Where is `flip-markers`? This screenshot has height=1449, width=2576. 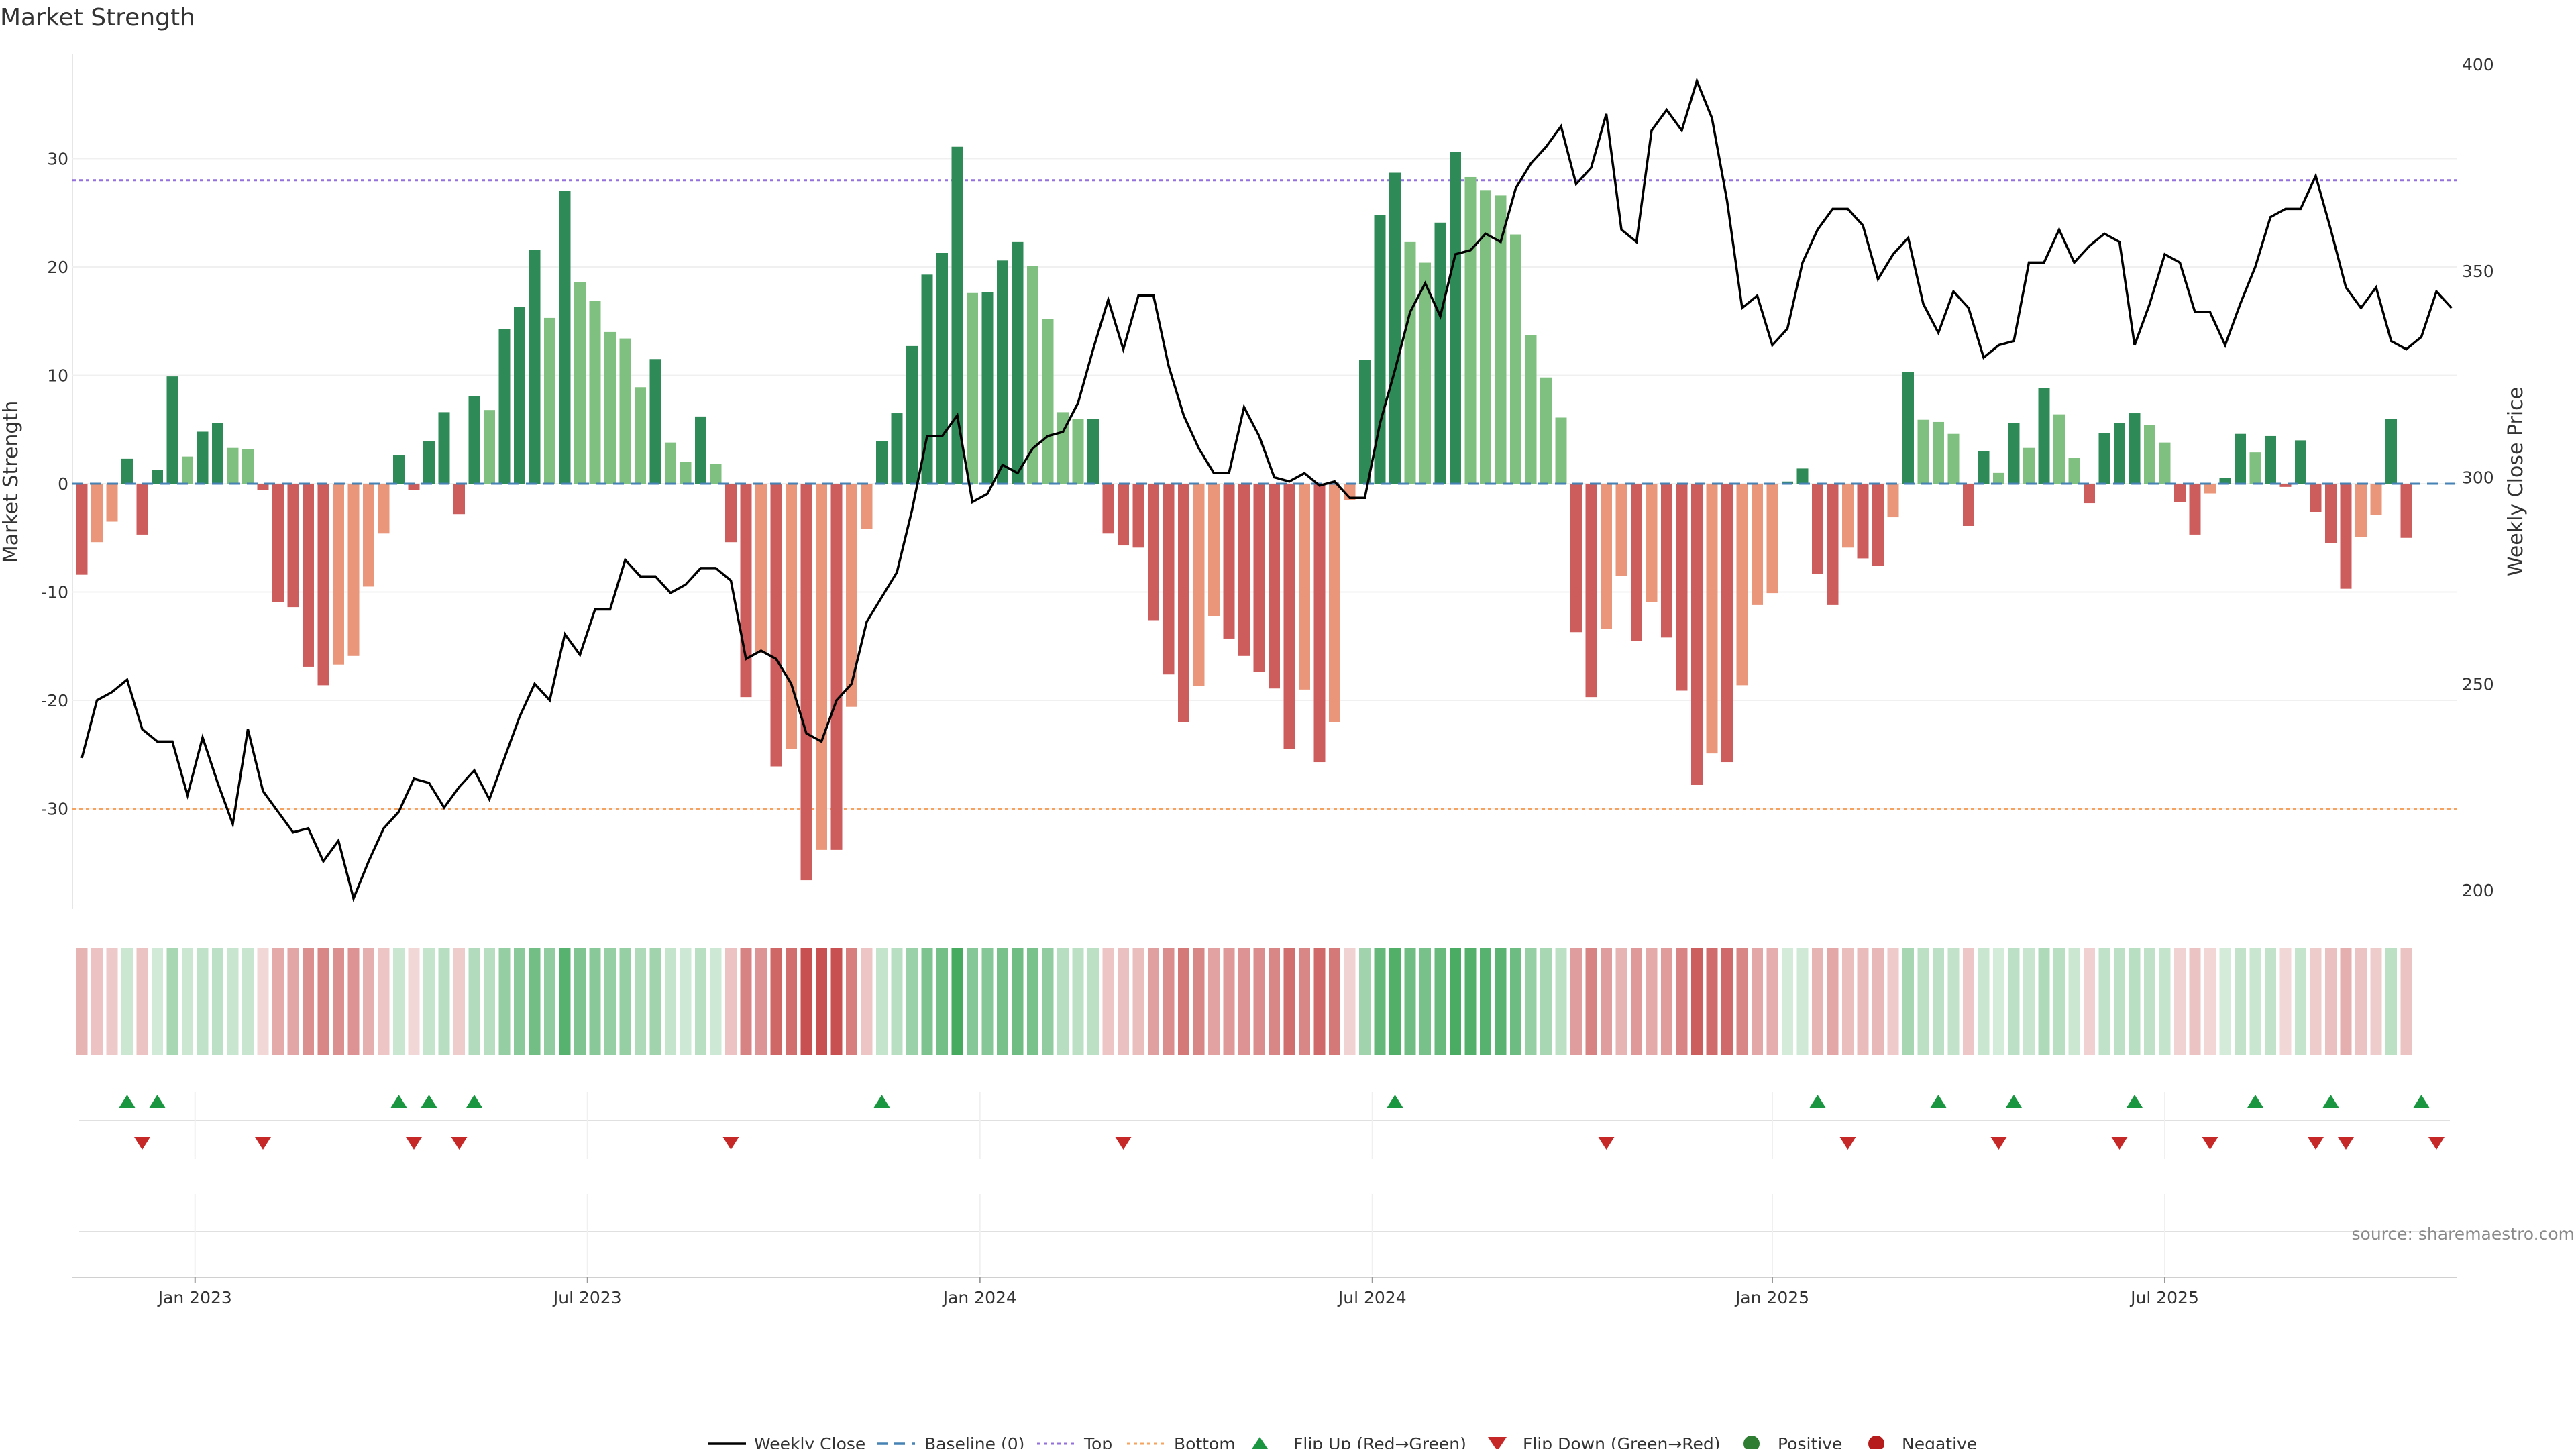 flip-markers is located at coordinates (1282, 1122).